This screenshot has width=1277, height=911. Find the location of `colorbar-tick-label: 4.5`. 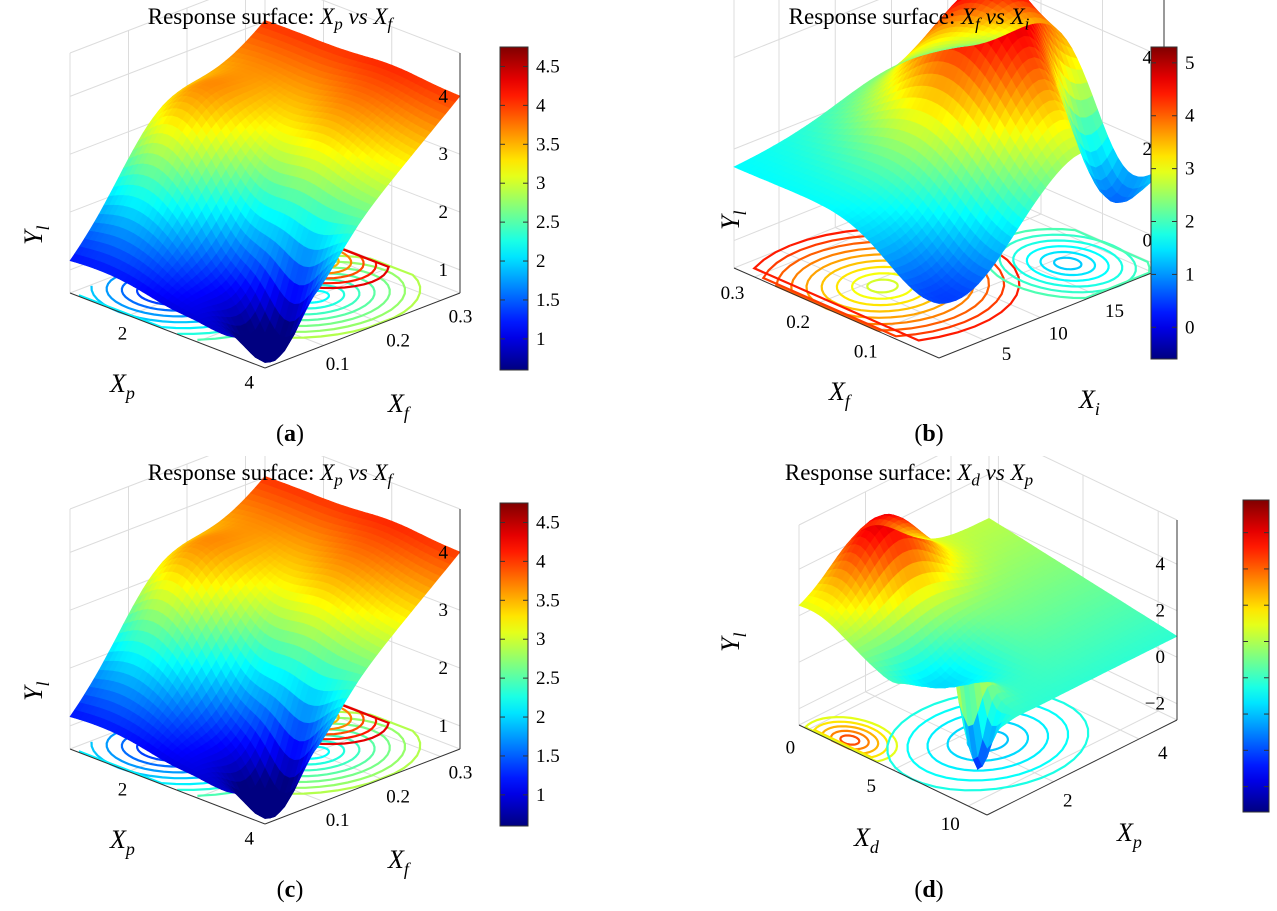

colorbar-tick-label: 4.5 is located at coordinates (548, 66).